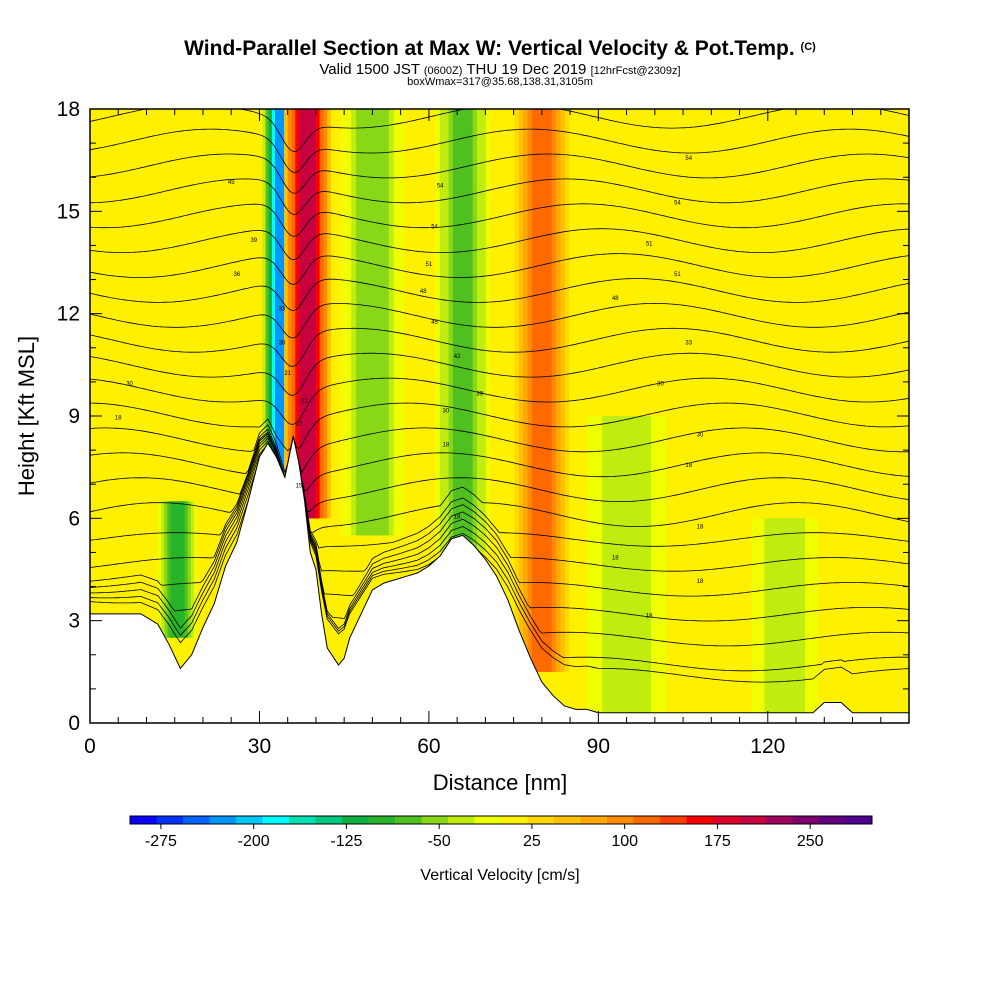  Describe the element at coordinates (479, 395) in the screenshot. I see `contour-label: 39` at that location.